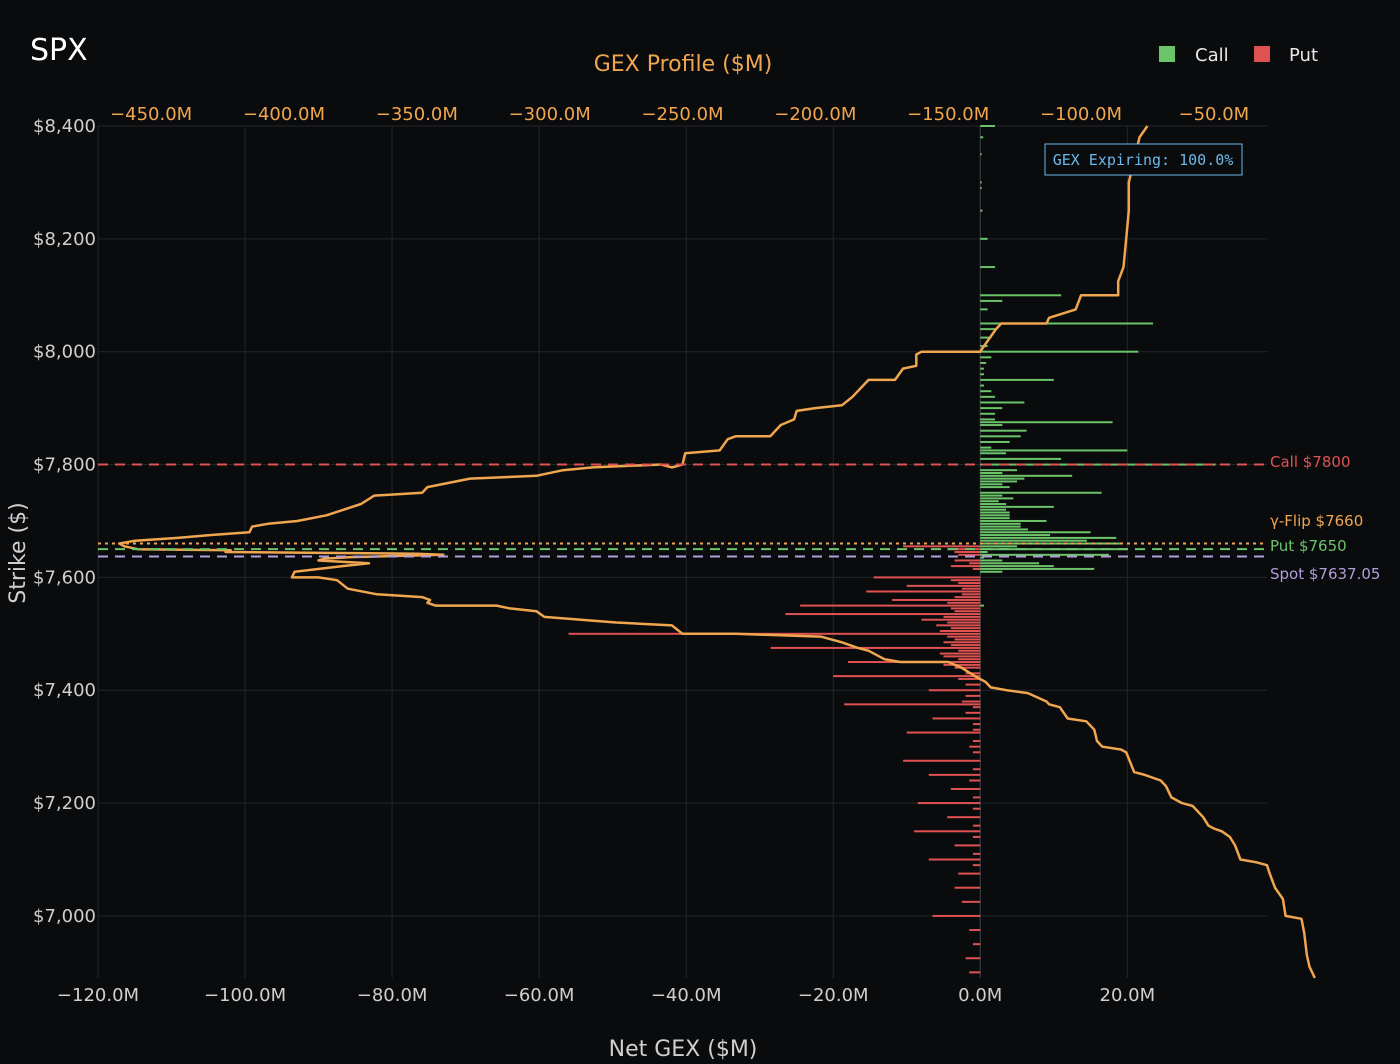 This screenshot has width=1400, height=1064. What do you see at coordinates (1303, 55) in the screenshot?
I see `legend-put-label: Put` at bounding box center [1303, 55].